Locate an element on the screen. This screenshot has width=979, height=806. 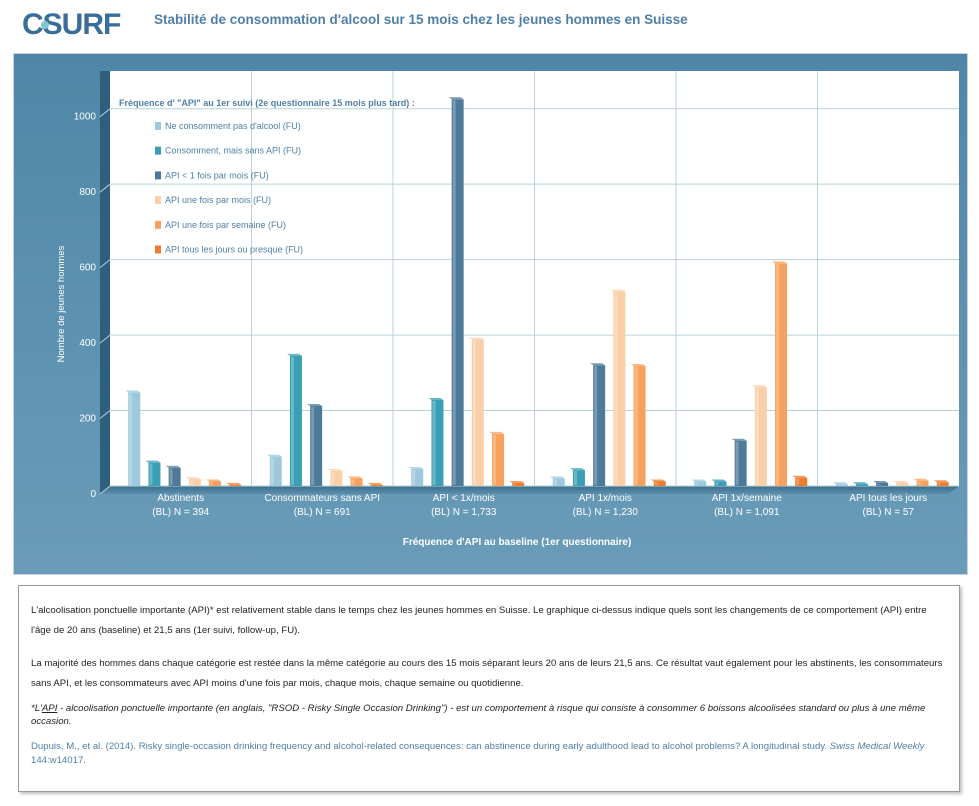
x-tick-label: API tous les jours is located at coordinates (888, 498).